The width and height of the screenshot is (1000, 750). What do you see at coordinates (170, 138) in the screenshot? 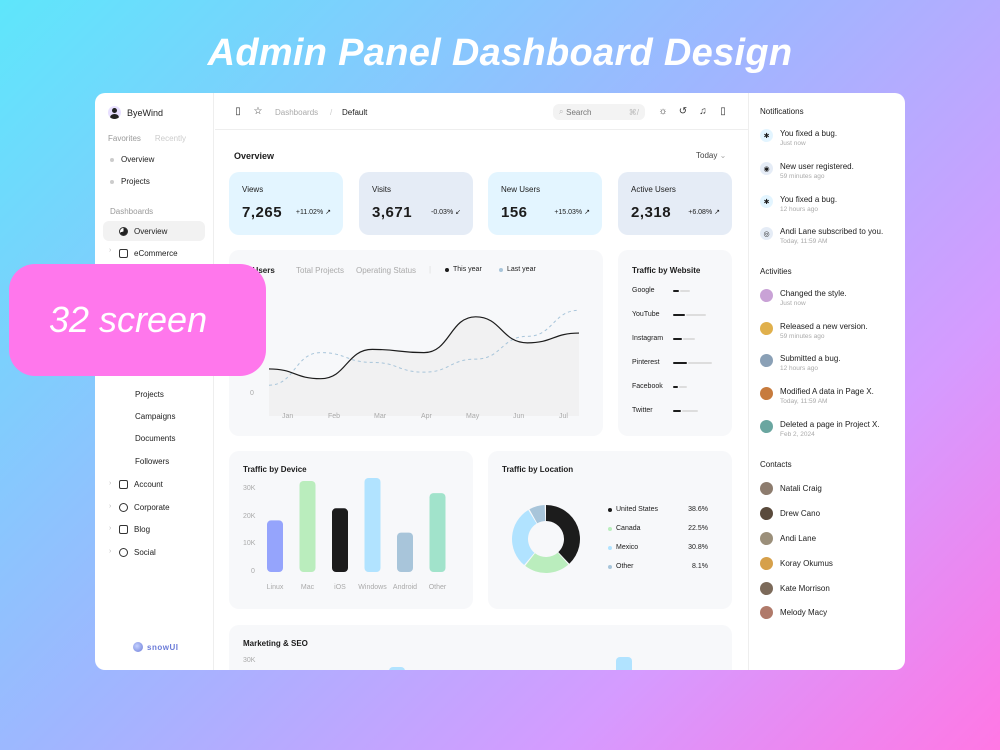
I see `tab-recently: Recently` at bounding box center [170, 138].